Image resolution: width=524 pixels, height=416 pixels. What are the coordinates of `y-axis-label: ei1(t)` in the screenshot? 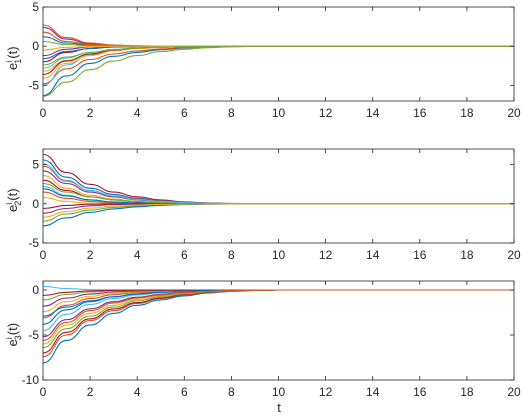 It's located at (13, 58).